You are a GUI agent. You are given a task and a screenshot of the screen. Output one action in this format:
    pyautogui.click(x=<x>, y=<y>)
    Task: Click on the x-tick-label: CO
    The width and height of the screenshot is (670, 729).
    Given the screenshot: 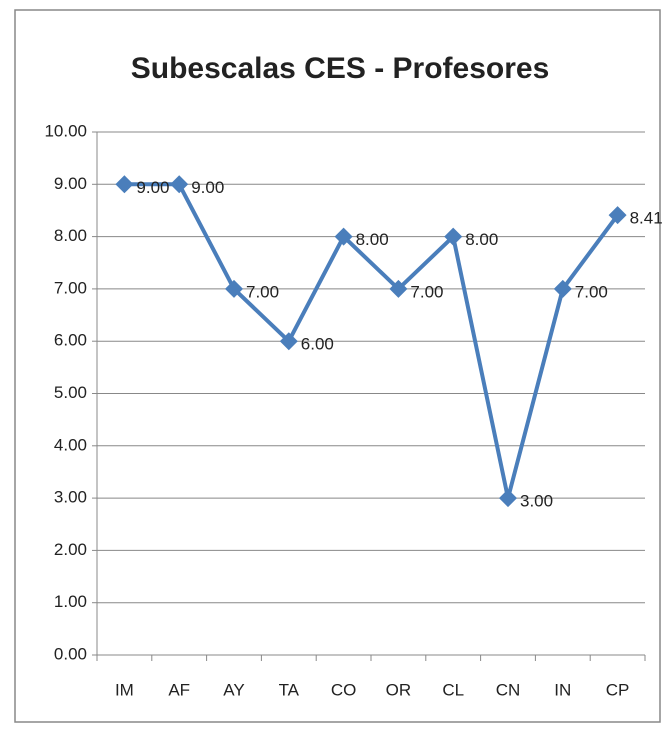 What is the action you would take?
    pyautogui.click(x=344, y=689)
    